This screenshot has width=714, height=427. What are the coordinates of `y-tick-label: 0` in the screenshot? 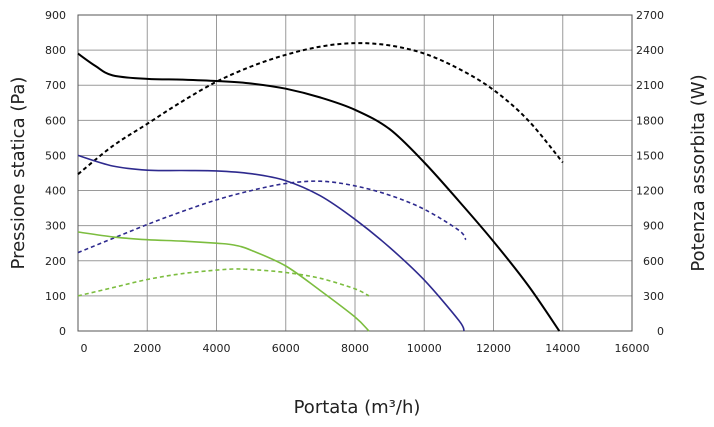 It's located at (62, 331).